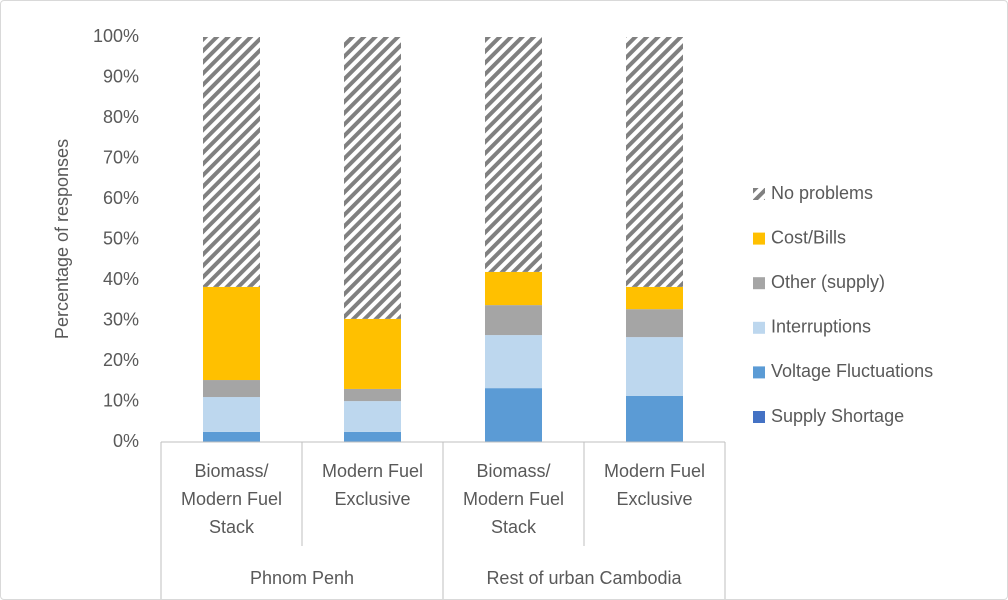 The height and width of the screenshot is (600, 1008). What do you see at coordinates (121, 117) in the screenshot?
I see `y-tick-label: 80%` at bounding box center [121, 117].